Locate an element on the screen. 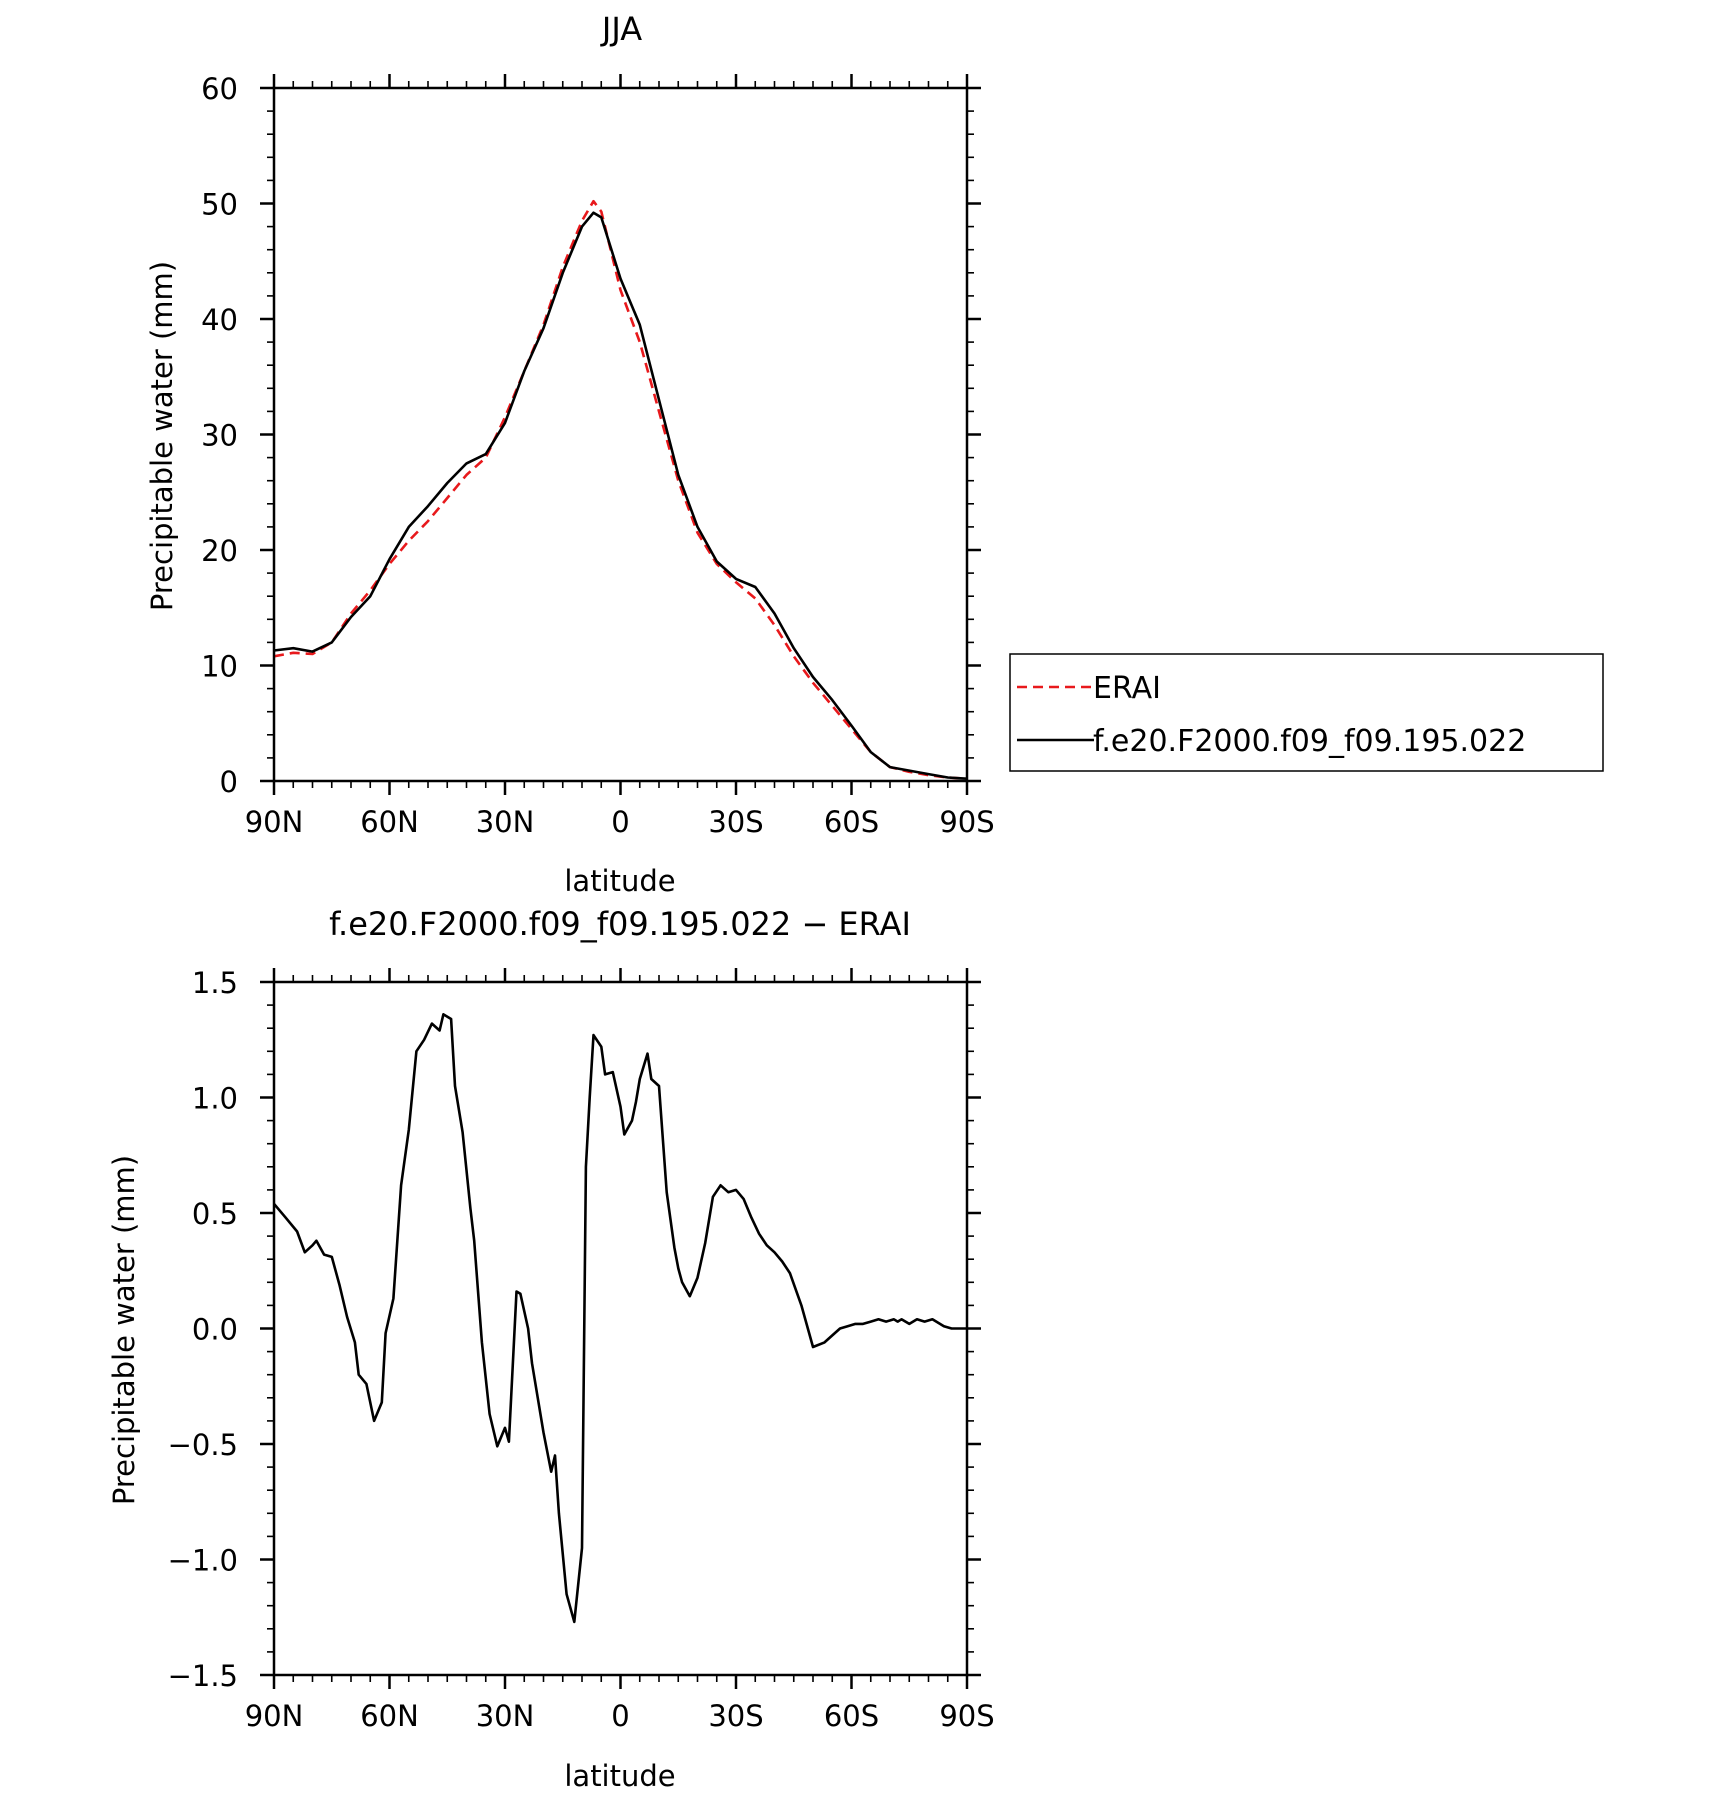  bottom-x-tick-label: 30N is located at coordinates (505, 1716).